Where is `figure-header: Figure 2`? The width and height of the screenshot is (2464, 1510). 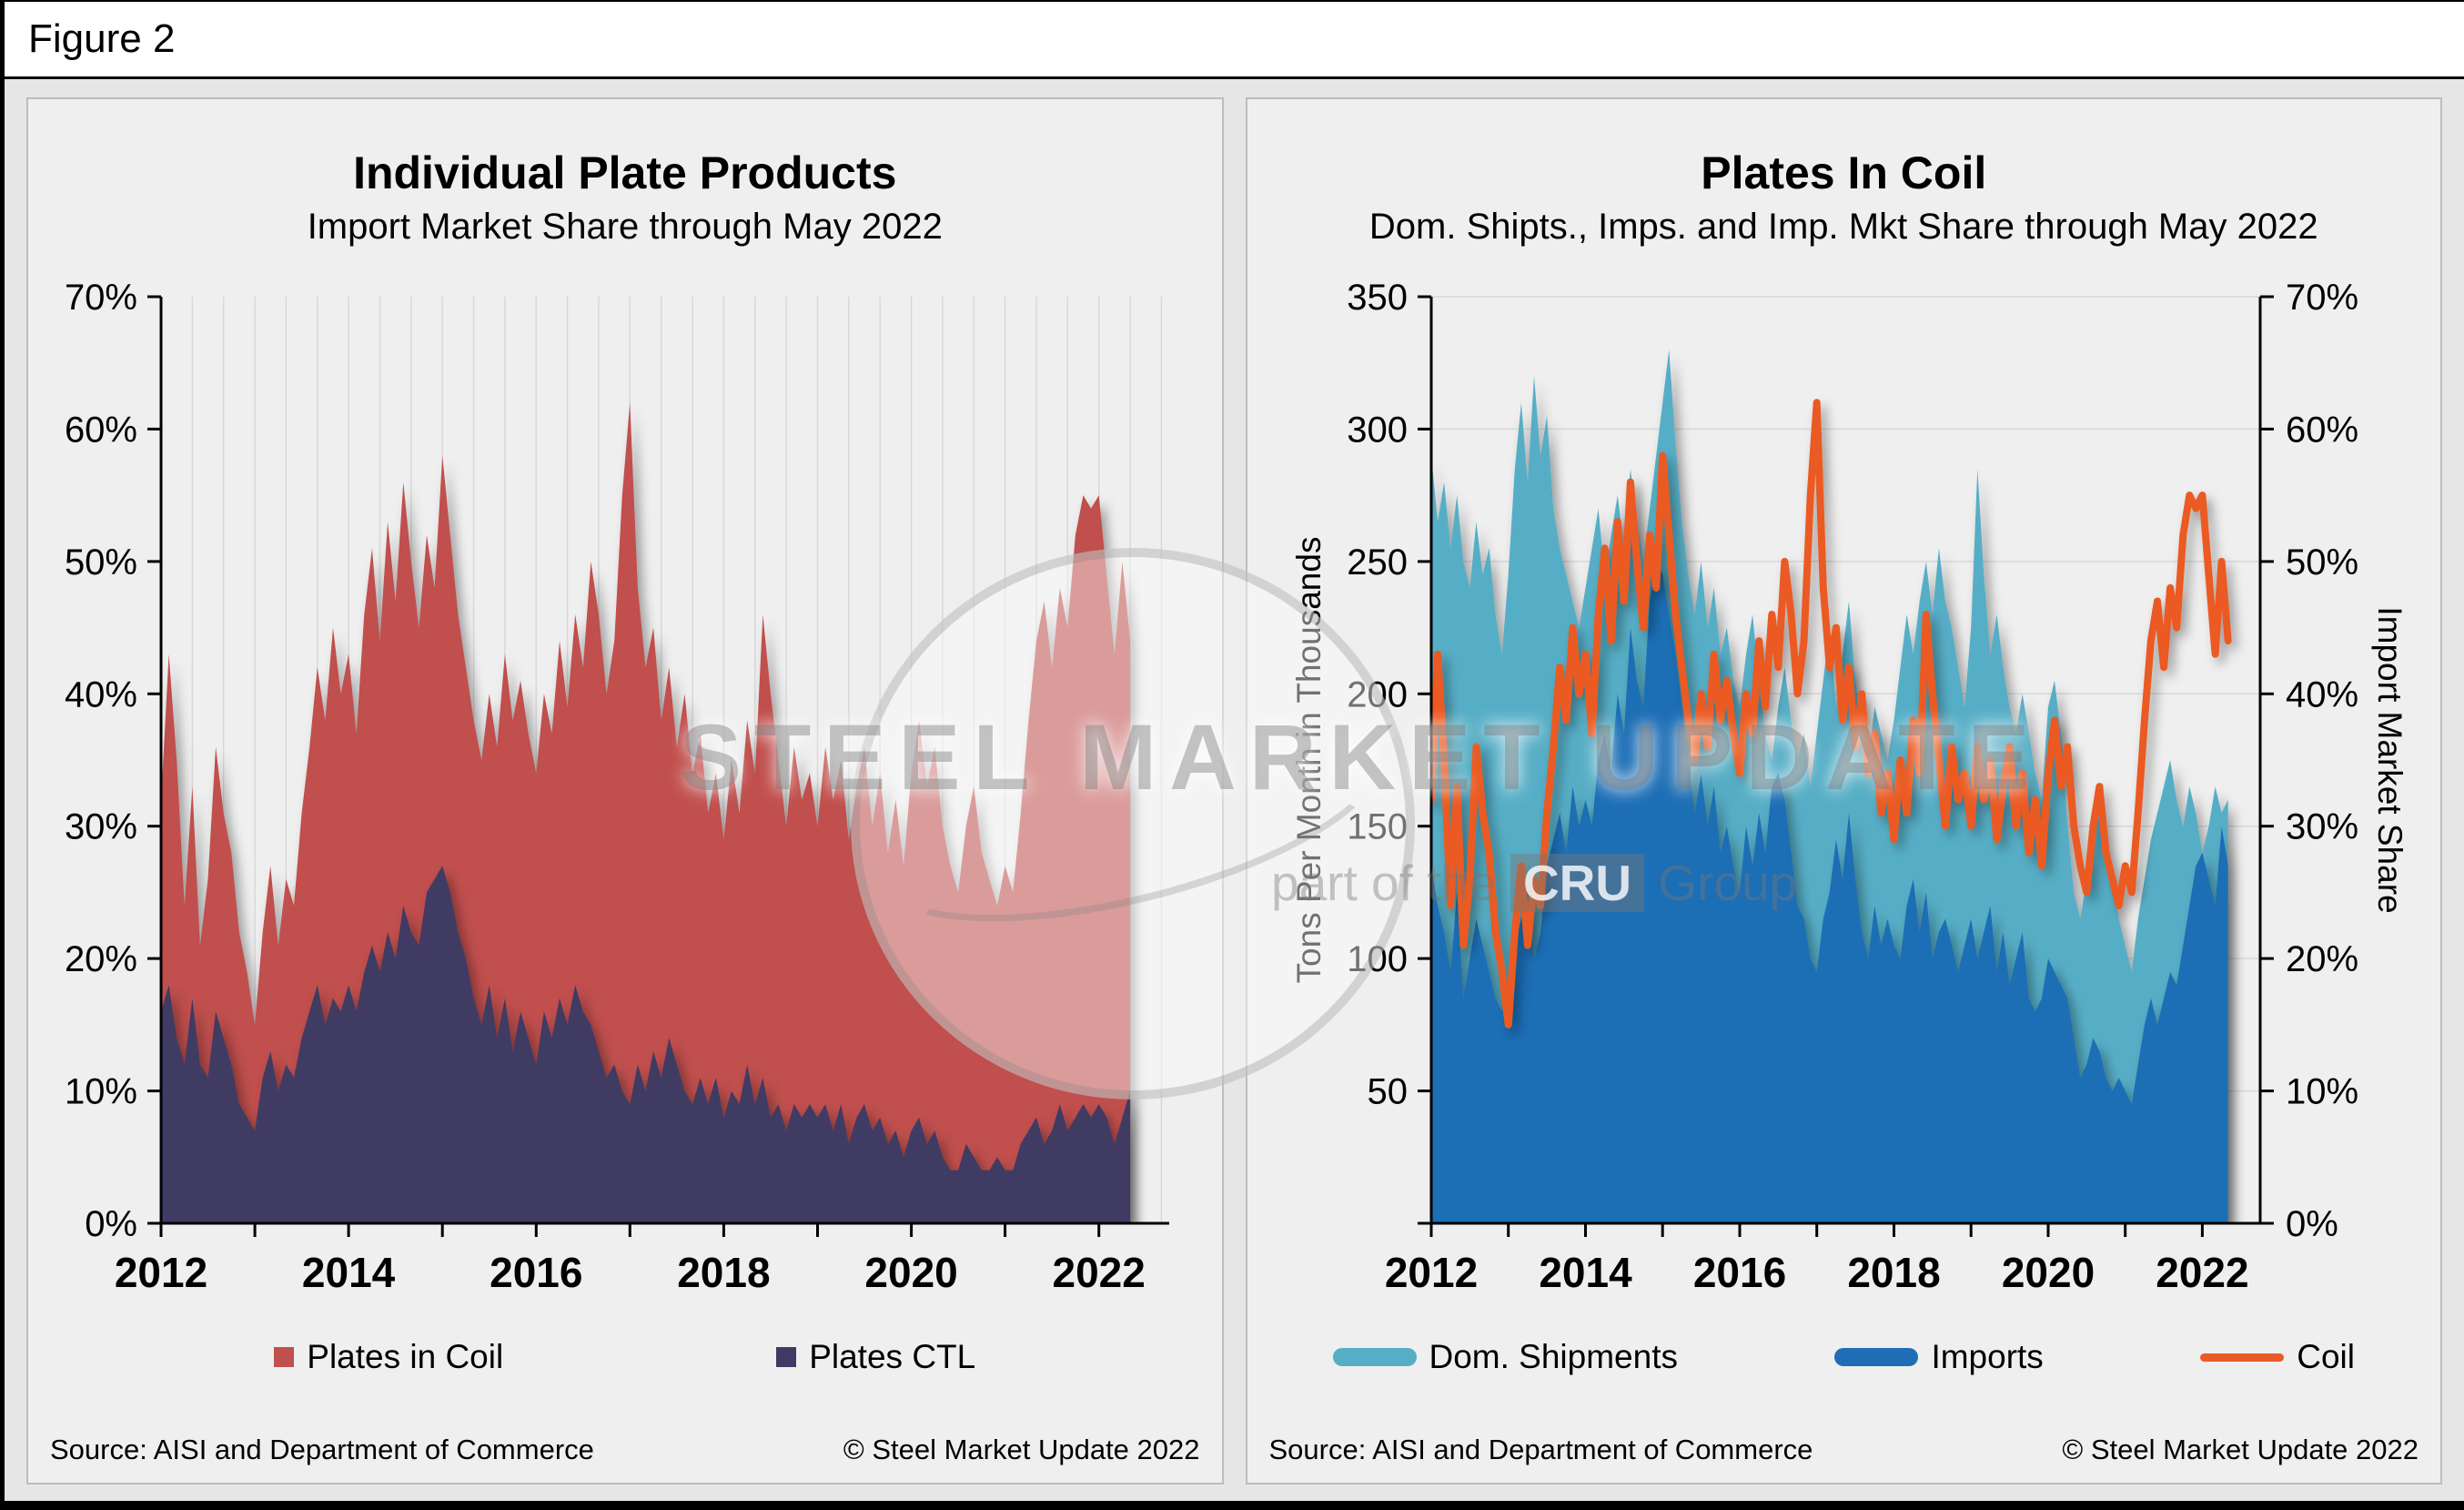
figure-header: Figure 2 is located at coordinates (1234, 40).